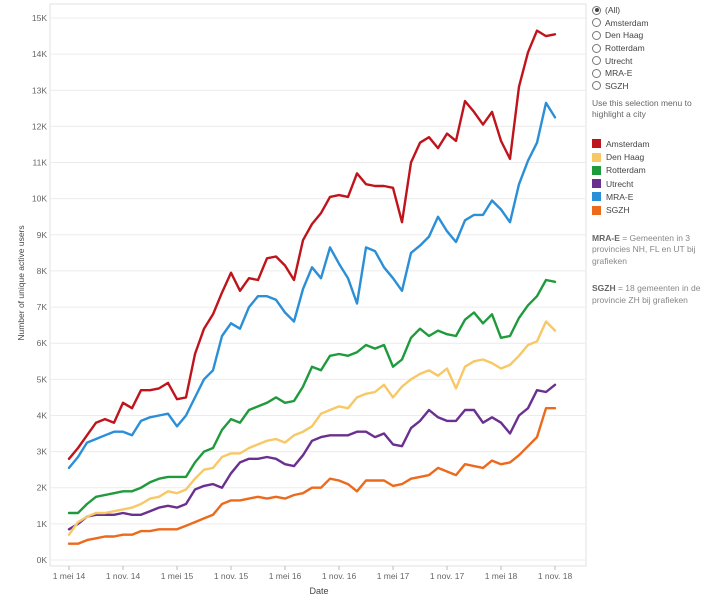  Describe the element at coordinates (625, 48) in the screenshot. I see `filter-option-label: Rotterdam` at that location.